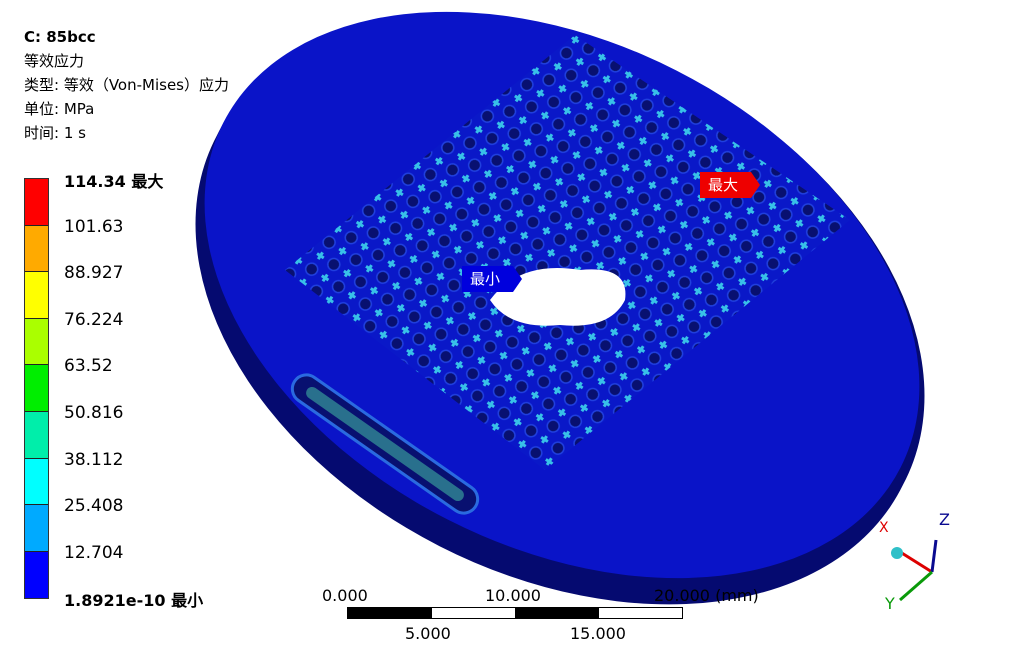  I want to click on scale-bar, so click(515, 613).